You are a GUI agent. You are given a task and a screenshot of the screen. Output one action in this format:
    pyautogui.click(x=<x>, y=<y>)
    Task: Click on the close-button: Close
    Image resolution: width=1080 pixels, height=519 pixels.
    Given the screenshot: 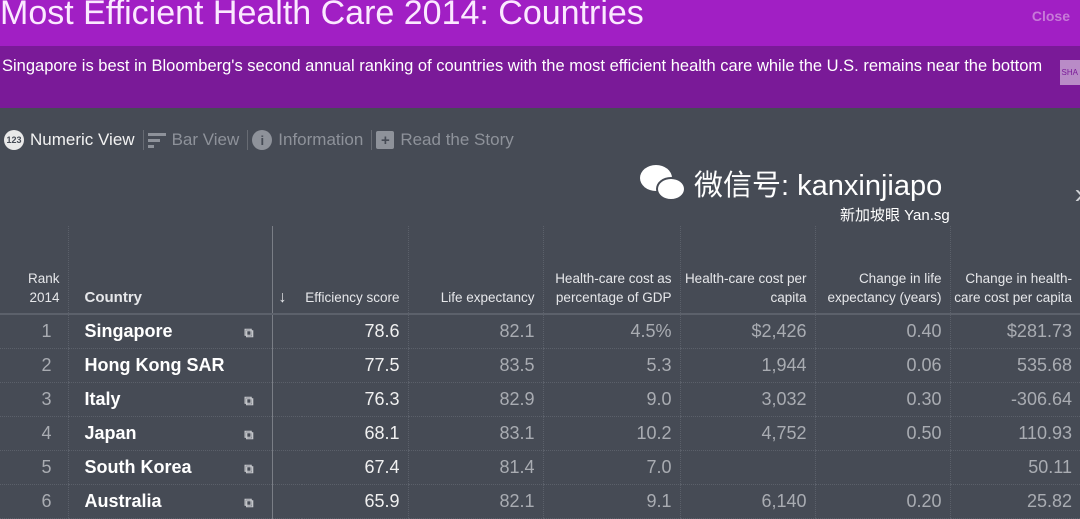 What is the action you would take?
    pyautogui.click(x=1050, y=16)
    